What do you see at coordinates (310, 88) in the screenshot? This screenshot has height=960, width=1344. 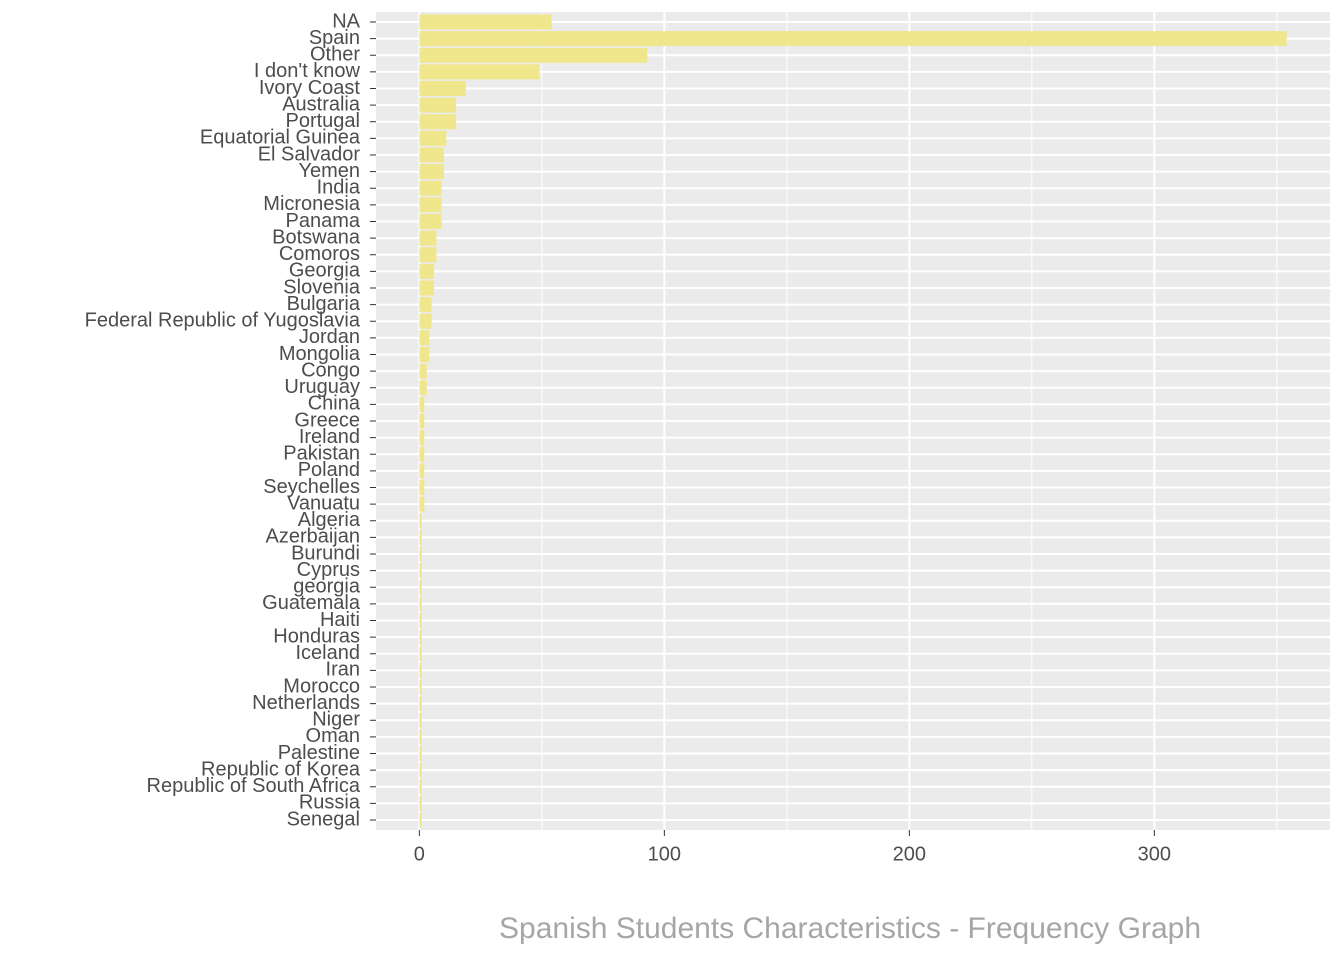 I see `y-tick-label: Ivory Coast` at bounding box center [310, 88].